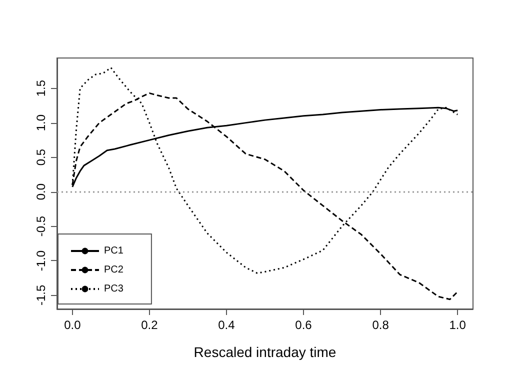 The width and height of the screenshot is (506, 380). I want to click on y-tick-label: -1.5, so click(41, 295).